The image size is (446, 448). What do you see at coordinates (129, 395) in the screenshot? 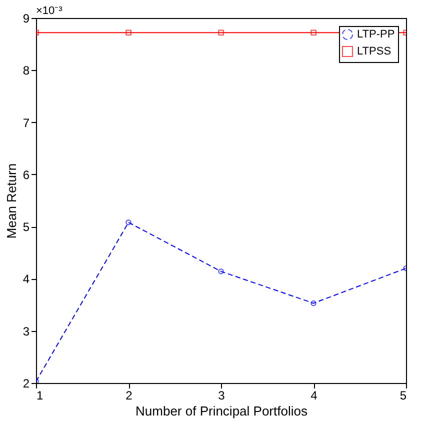
I see `x-tick-label: 2` at bounding box center [129, 395].